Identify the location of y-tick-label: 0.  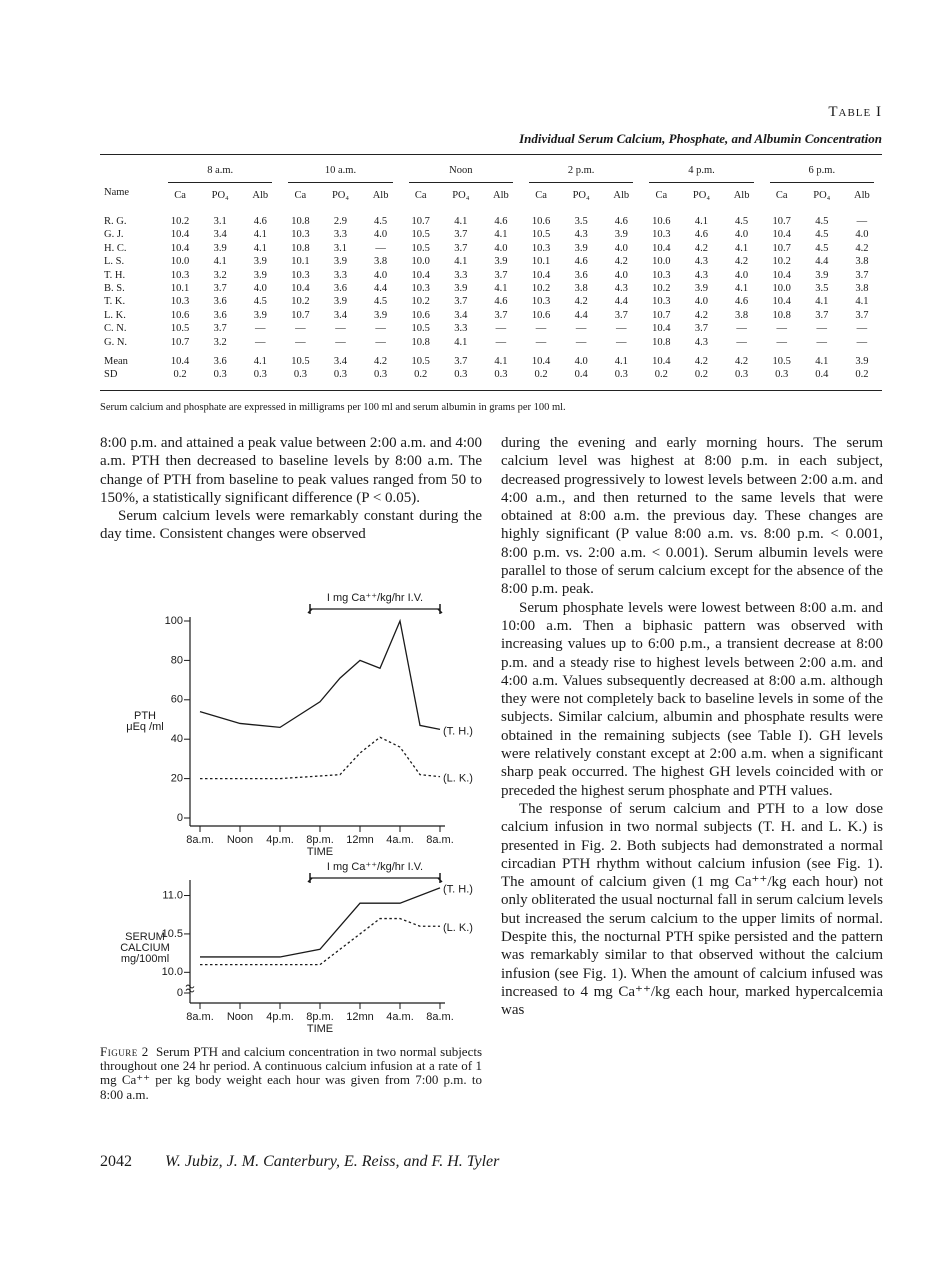
(180, 818).